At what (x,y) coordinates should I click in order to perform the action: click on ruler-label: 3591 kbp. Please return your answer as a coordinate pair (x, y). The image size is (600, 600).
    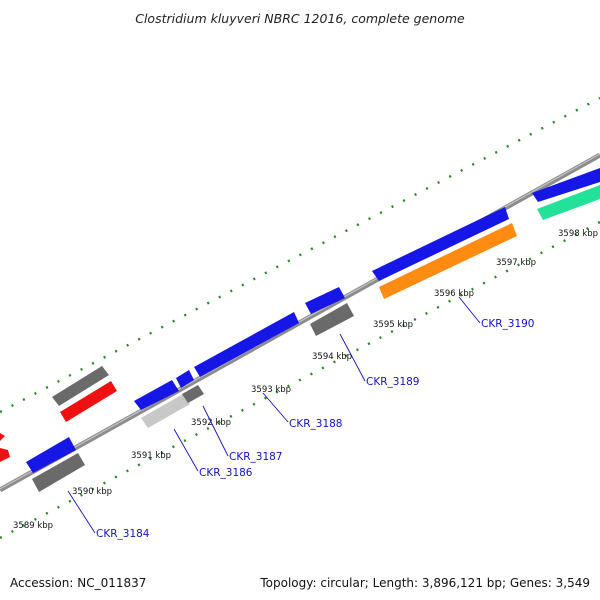
    Looking at the image, I should click on (151, 456).